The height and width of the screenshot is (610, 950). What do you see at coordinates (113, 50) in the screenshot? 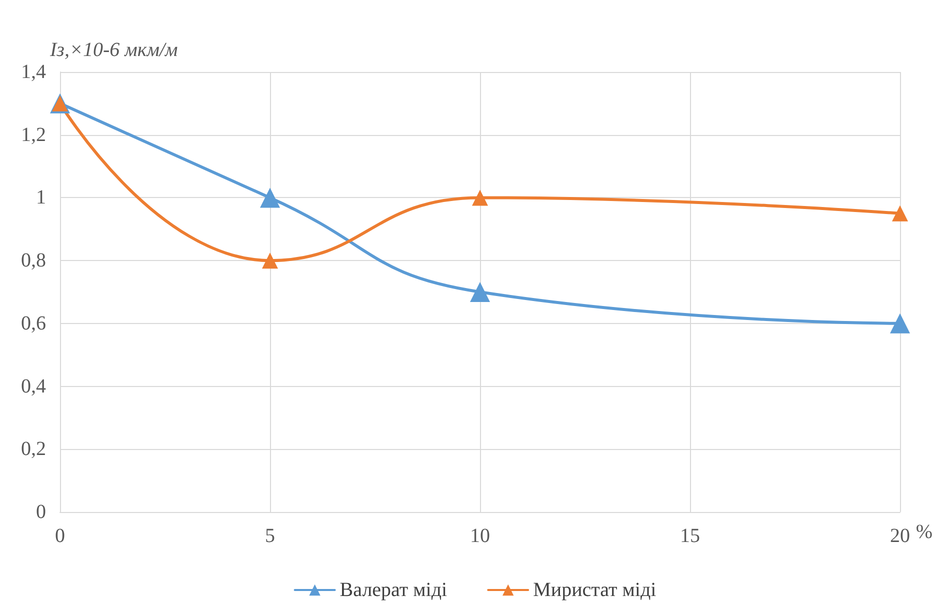
I see `y-axis-title: Iз,×10-6 мкм/м` at bounding box center [113, 50].